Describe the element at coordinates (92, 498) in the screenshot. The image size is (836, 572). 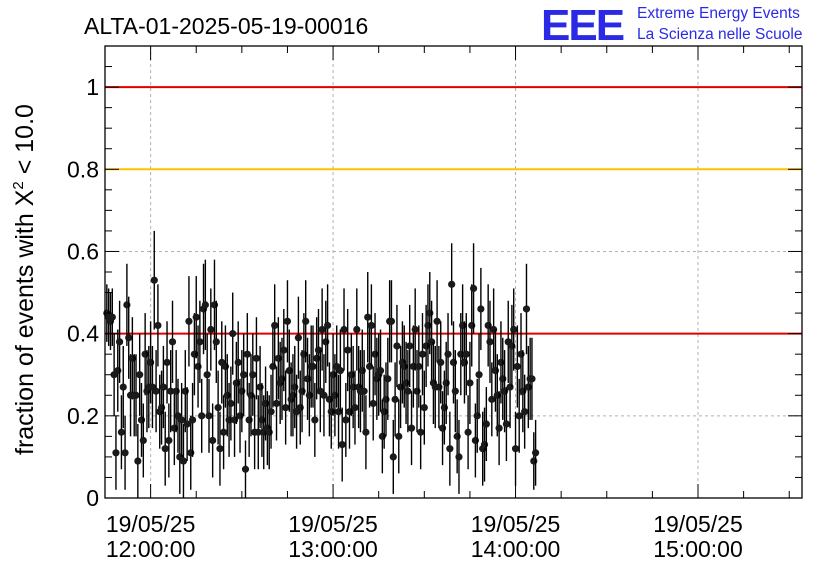
I see `y-tick-label: 0` at that location.